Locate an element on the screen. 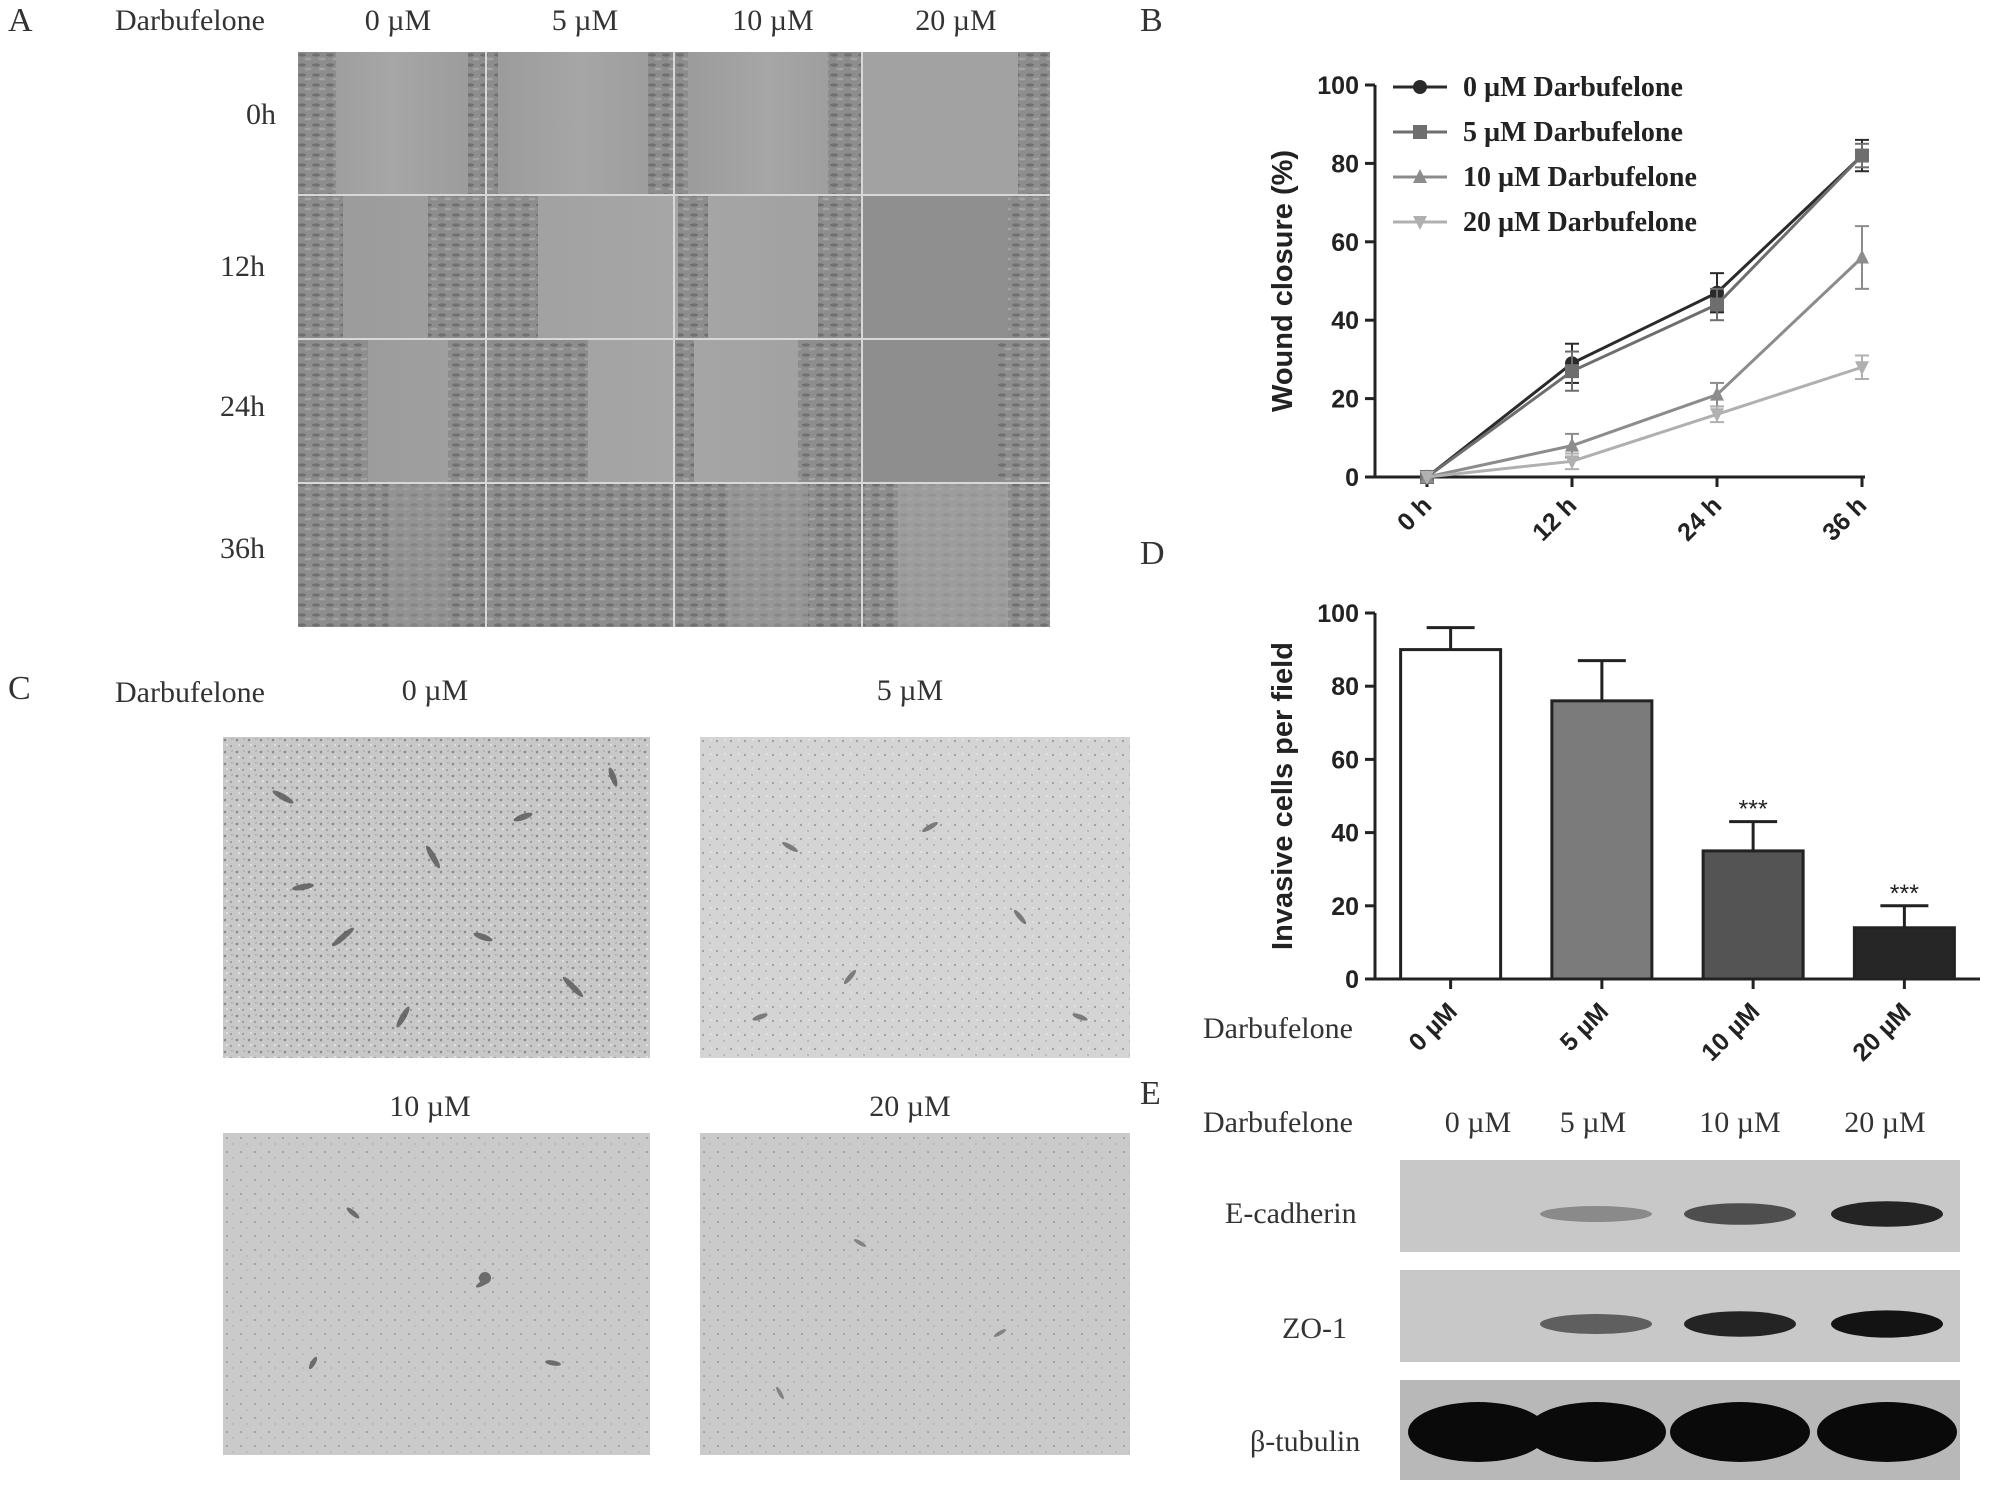 The image size is (2008, 1499). panel-c-drug-label: Darbufelone is located at coordinates (190, 692).